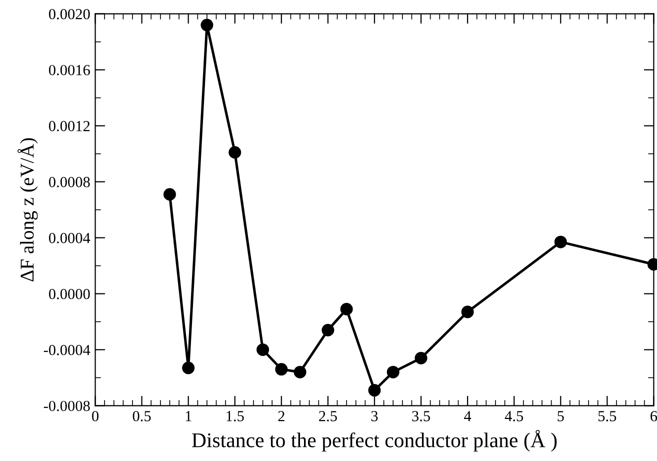  I want to click on x-tick-label: 4, so click(468, 416).